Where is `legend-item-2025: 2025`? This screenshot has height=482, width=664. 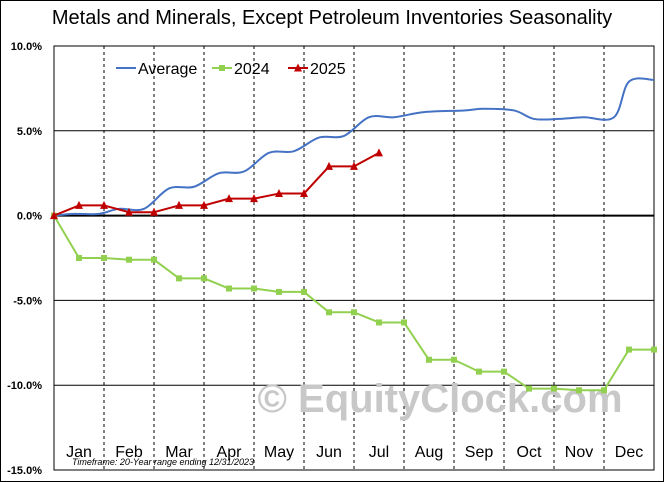
legend-item-2025: 2025 is located at coordinates (317, 69).